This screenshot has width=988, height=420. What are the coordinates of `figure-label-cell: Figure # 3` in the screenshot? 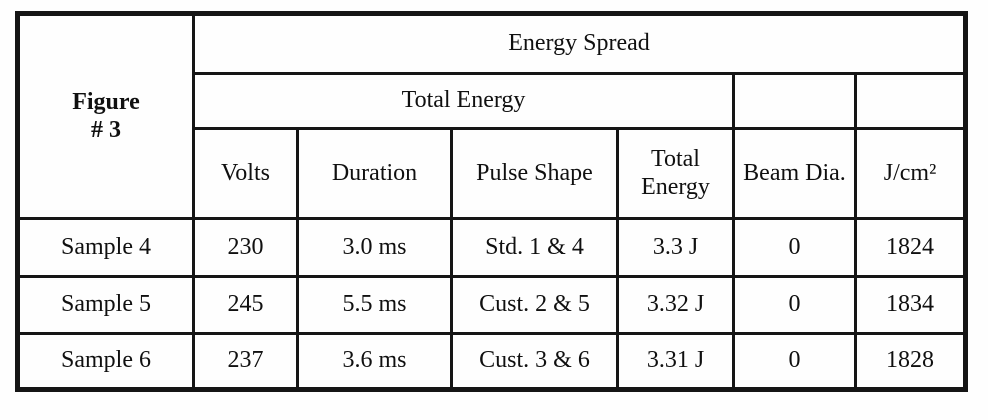 It's located at (105, 116).